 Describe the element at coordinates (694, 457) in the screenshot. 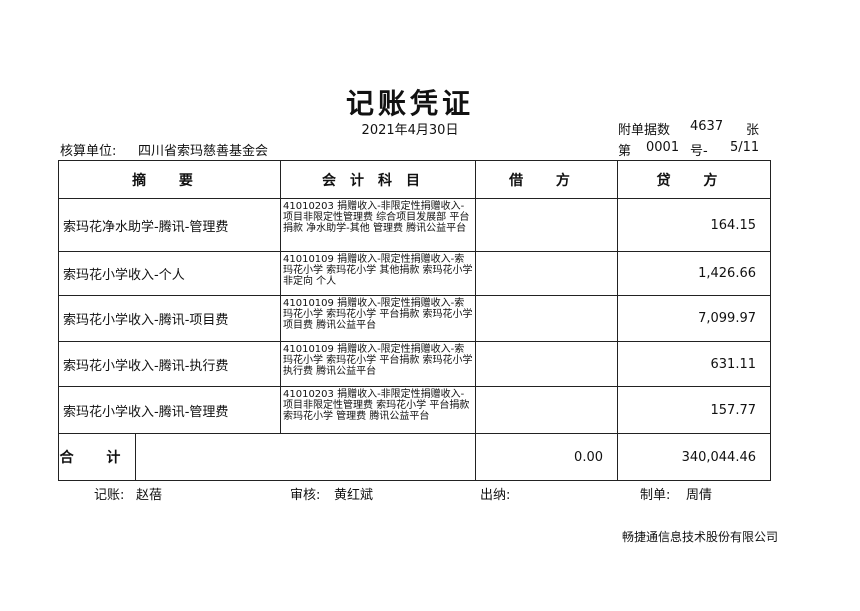

I see `total-credit: 340,044.46` at that location.